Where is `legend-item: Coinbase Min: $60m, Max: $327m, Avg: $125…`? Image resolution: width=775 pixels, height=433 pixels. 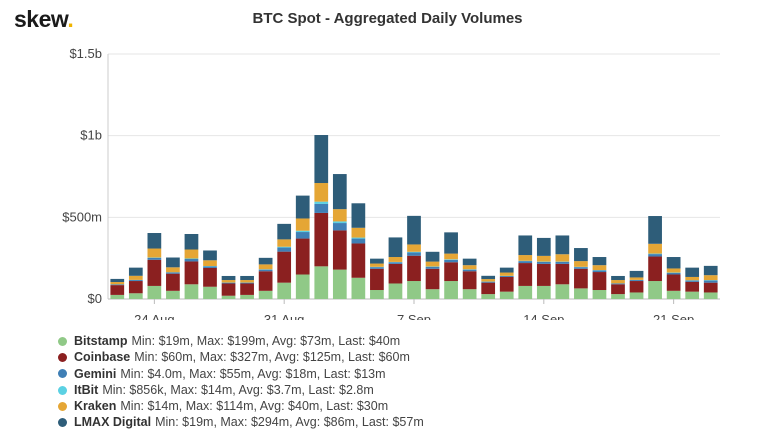
legend-item: Coinbase Min: $60m, Max: $327m, Avg: $125… is located at coordinates (241, 357).